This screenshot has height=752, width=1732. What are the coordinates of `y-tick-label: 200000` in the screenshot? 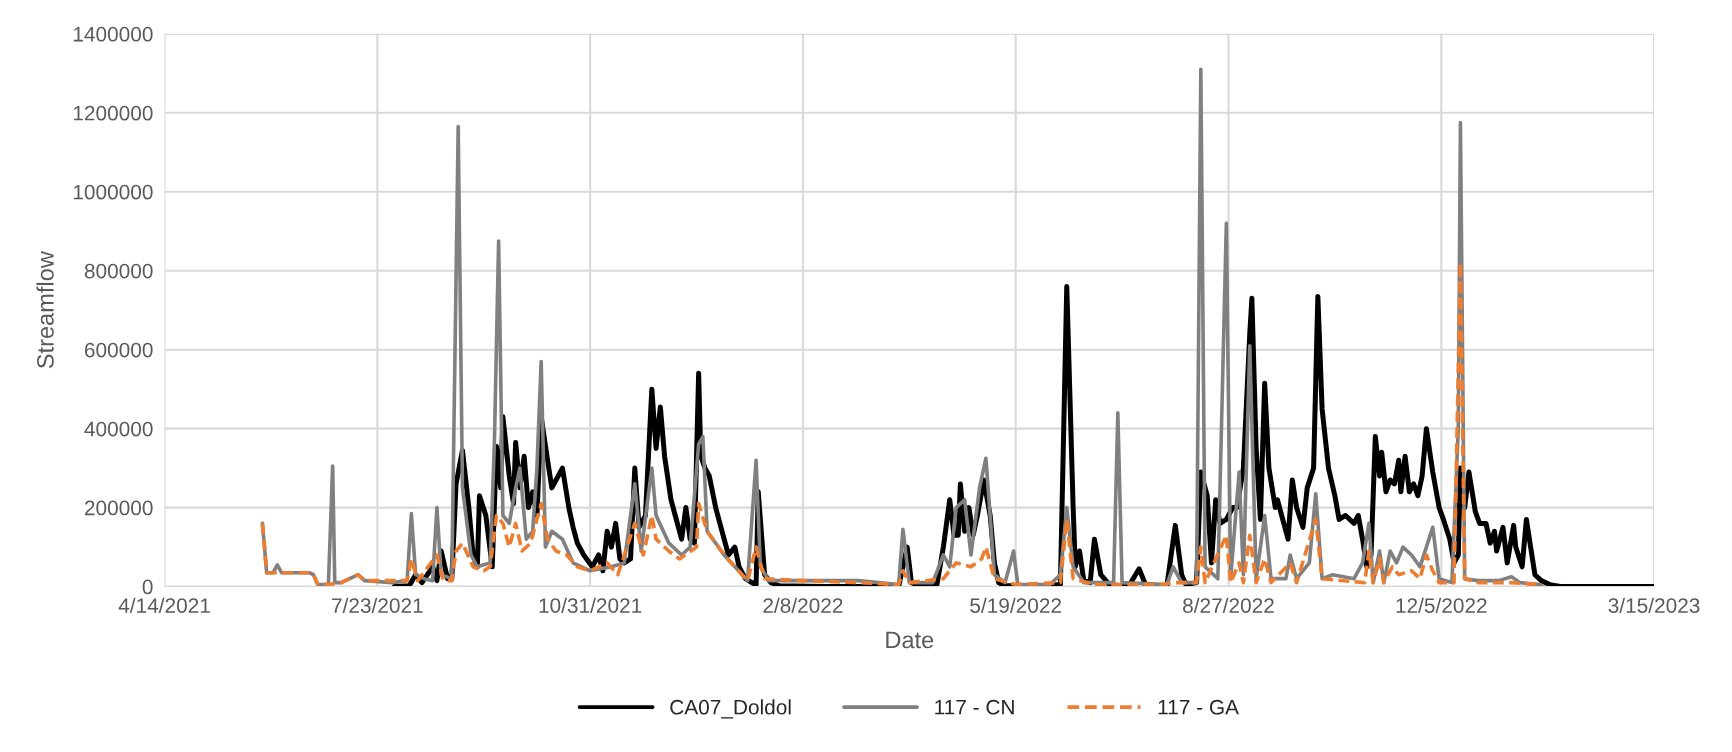 It's located at (118, 508).